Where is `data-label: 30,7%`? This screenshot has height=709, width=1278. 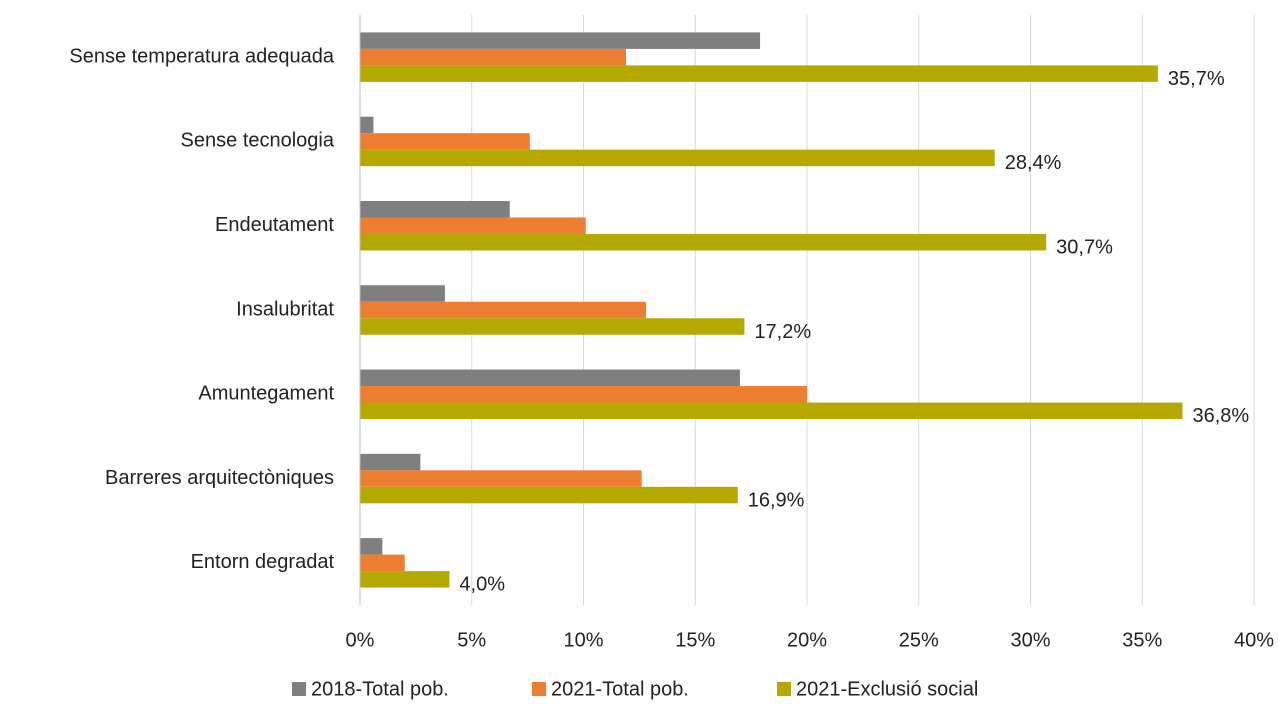
data-label: 30,7% is located at coordinates (1084, 247).